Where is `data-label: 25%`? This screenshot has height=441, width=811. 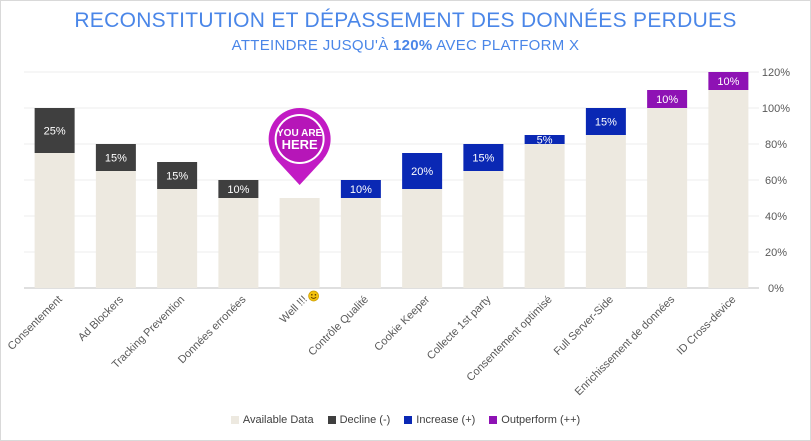
data-label: 25% is located at coordinates (55, 132).